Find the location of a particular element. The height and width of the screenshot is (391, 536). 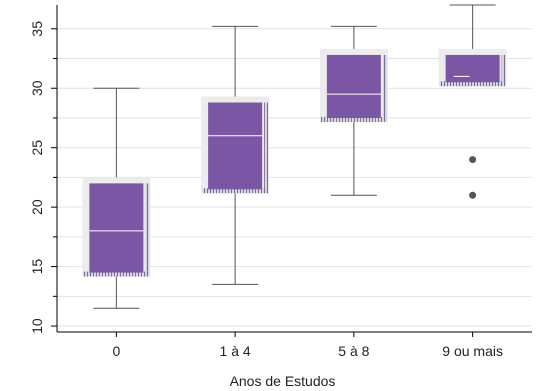

y-axis-ticks: 10 15 20 25 30 35 is located at coordinates (43, 177).